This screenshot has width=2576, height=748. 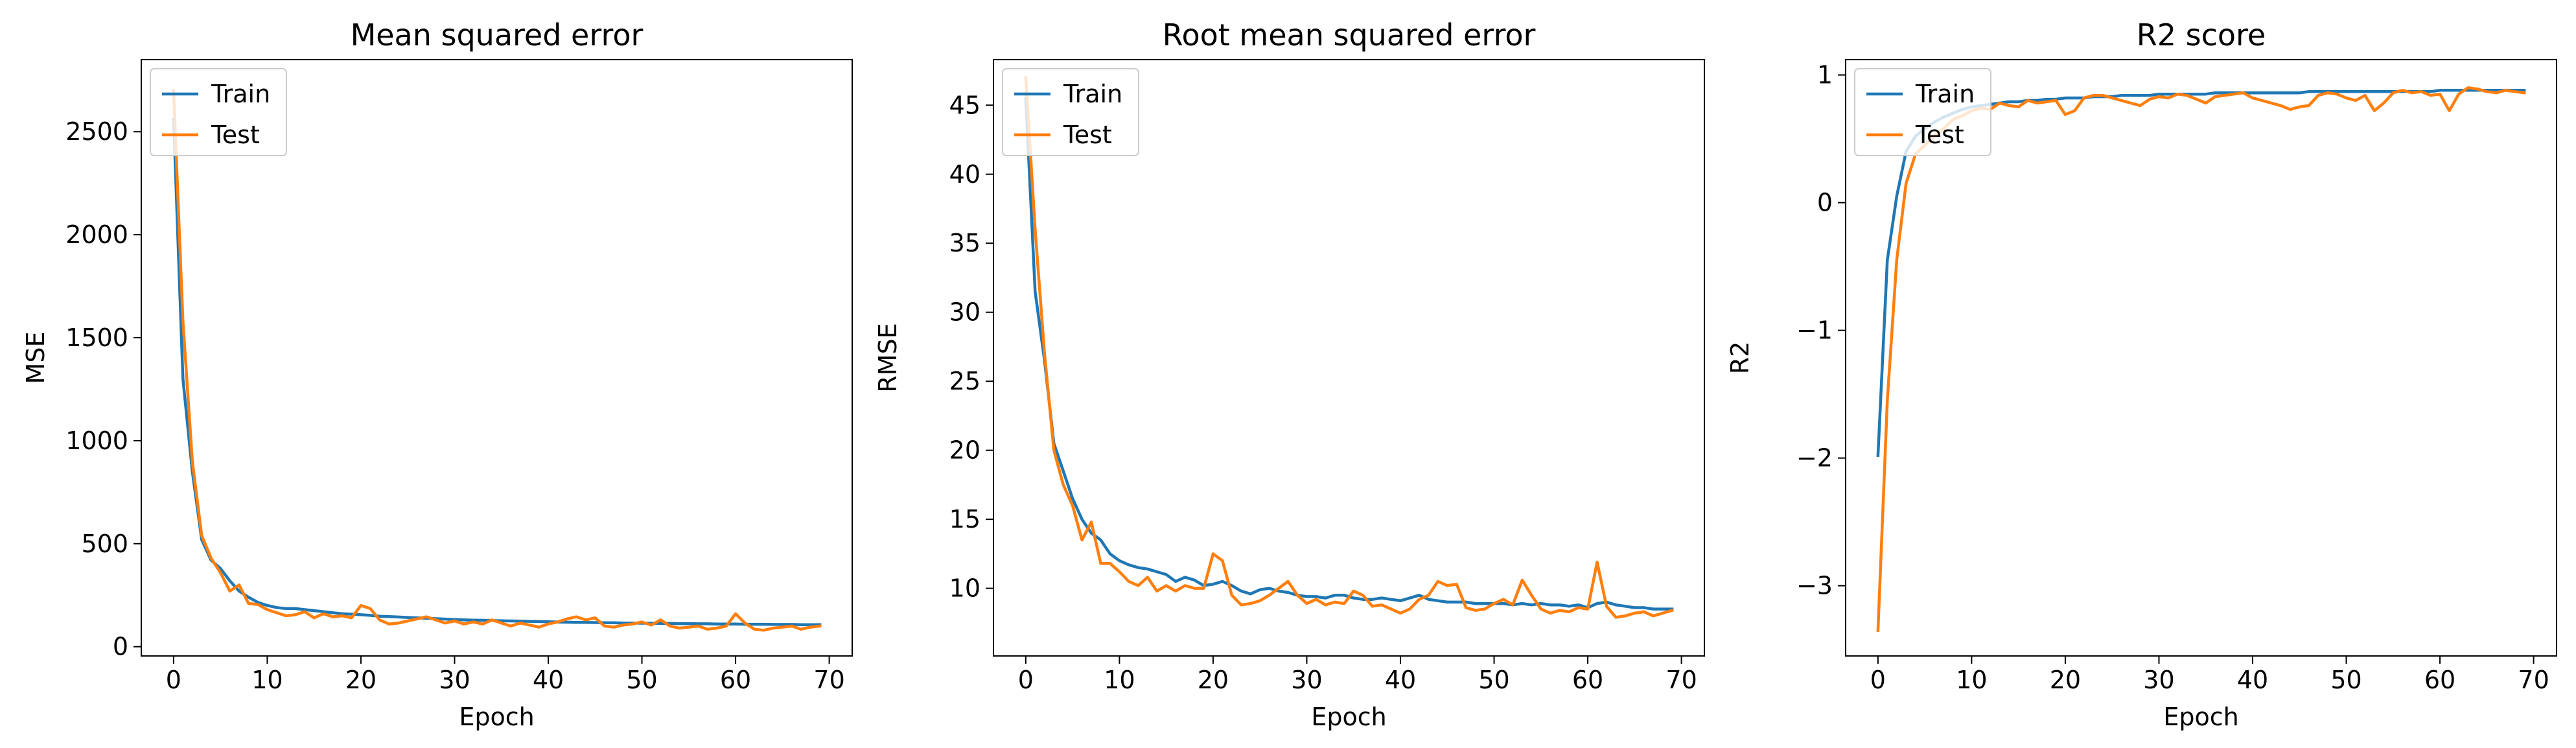 I want to click on r2-legend: Train Test, so click(x=1923, y=112).